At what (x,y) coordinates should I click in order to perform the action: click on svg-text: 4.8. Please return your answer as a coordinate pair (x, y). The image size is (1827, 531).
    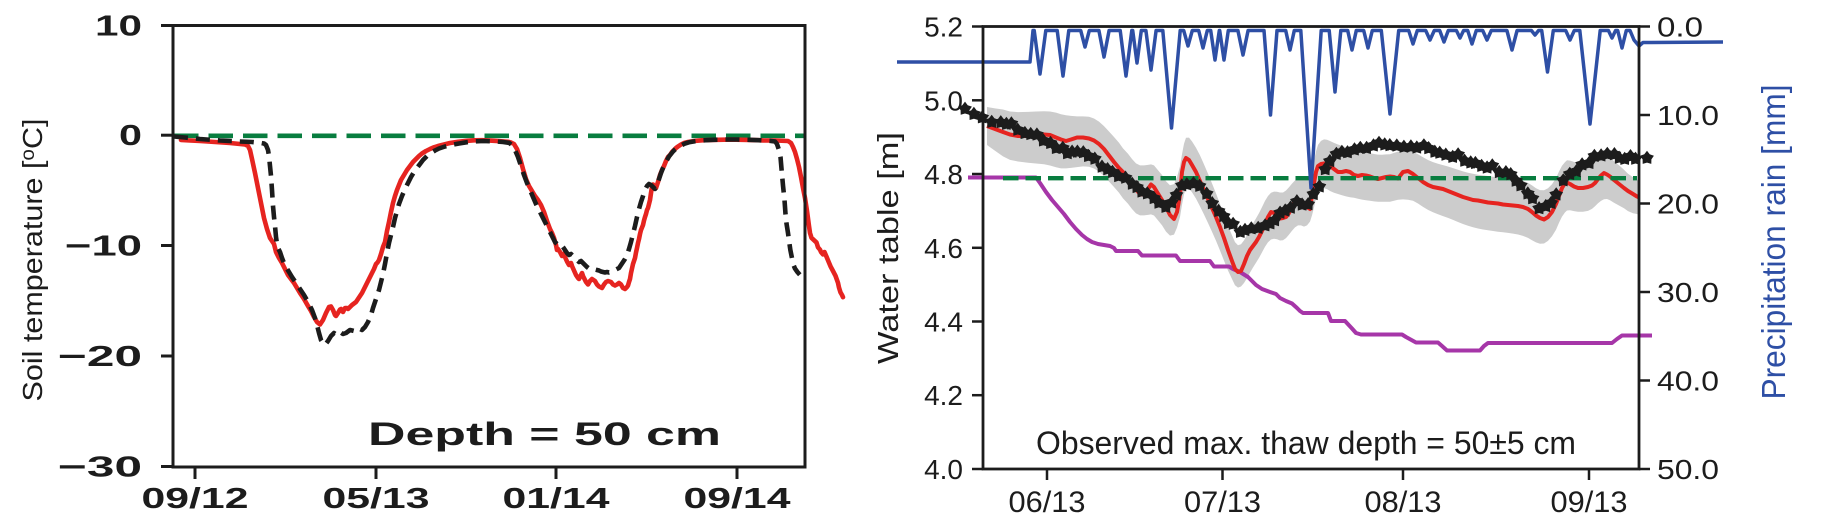
    Looking at the image, I should click on (943, 174).